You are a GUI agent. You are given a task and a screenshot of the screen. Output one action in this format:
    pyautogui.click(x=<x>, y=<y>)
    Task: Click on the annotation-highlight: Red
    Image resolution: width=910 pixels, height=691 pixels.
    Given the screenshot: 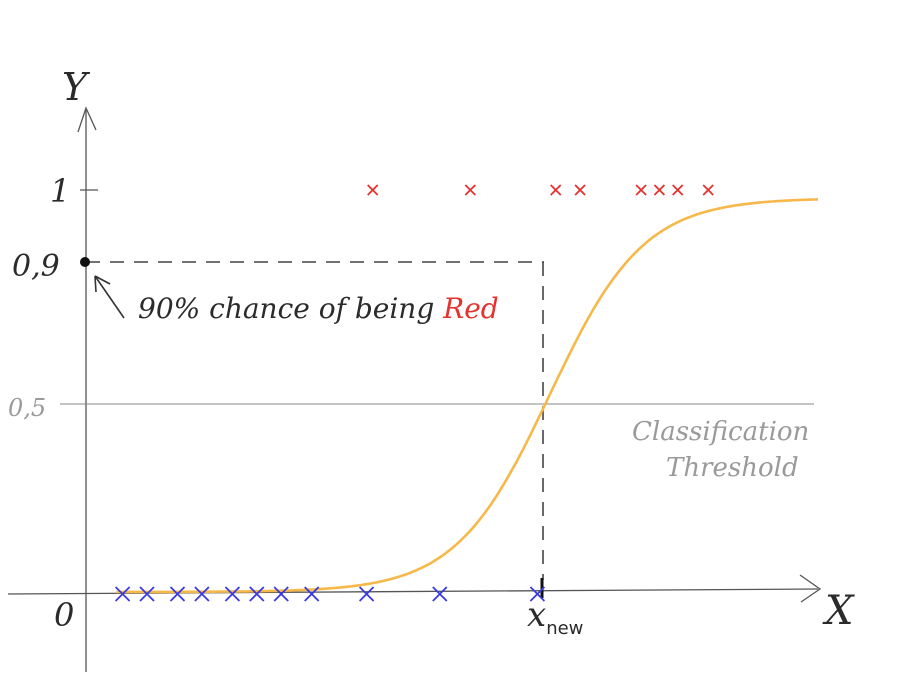 What is the action you would take?
    pyautogui.click(x=470, y=308)
    